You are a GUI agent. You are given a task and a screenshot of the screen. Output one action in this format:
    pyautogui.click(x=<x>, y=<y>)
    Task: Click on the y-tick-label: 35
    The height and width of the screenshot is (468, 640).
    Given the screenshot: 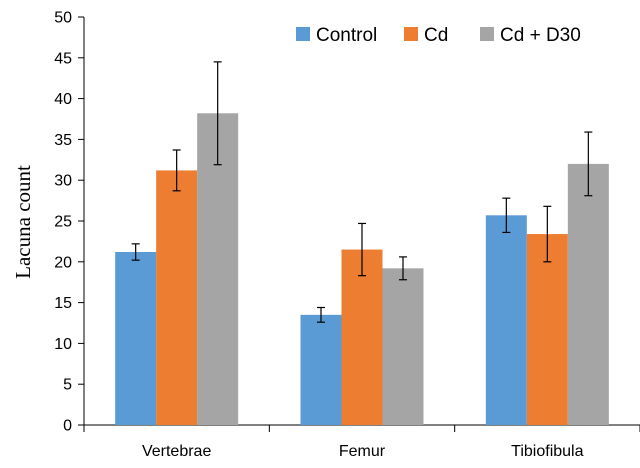 What is the action you would take?
    pyautogui.click(x=63, y=140)
    